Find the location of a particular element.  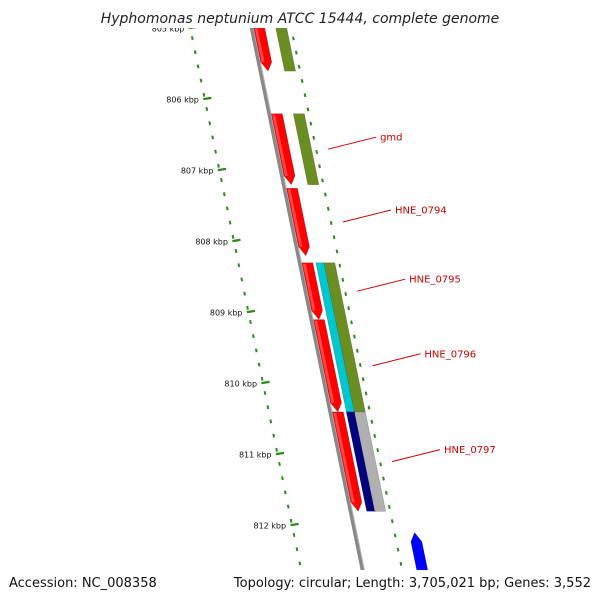

gene-label-hne_0796: HNE_0796 is located at coordinates (450, 354).